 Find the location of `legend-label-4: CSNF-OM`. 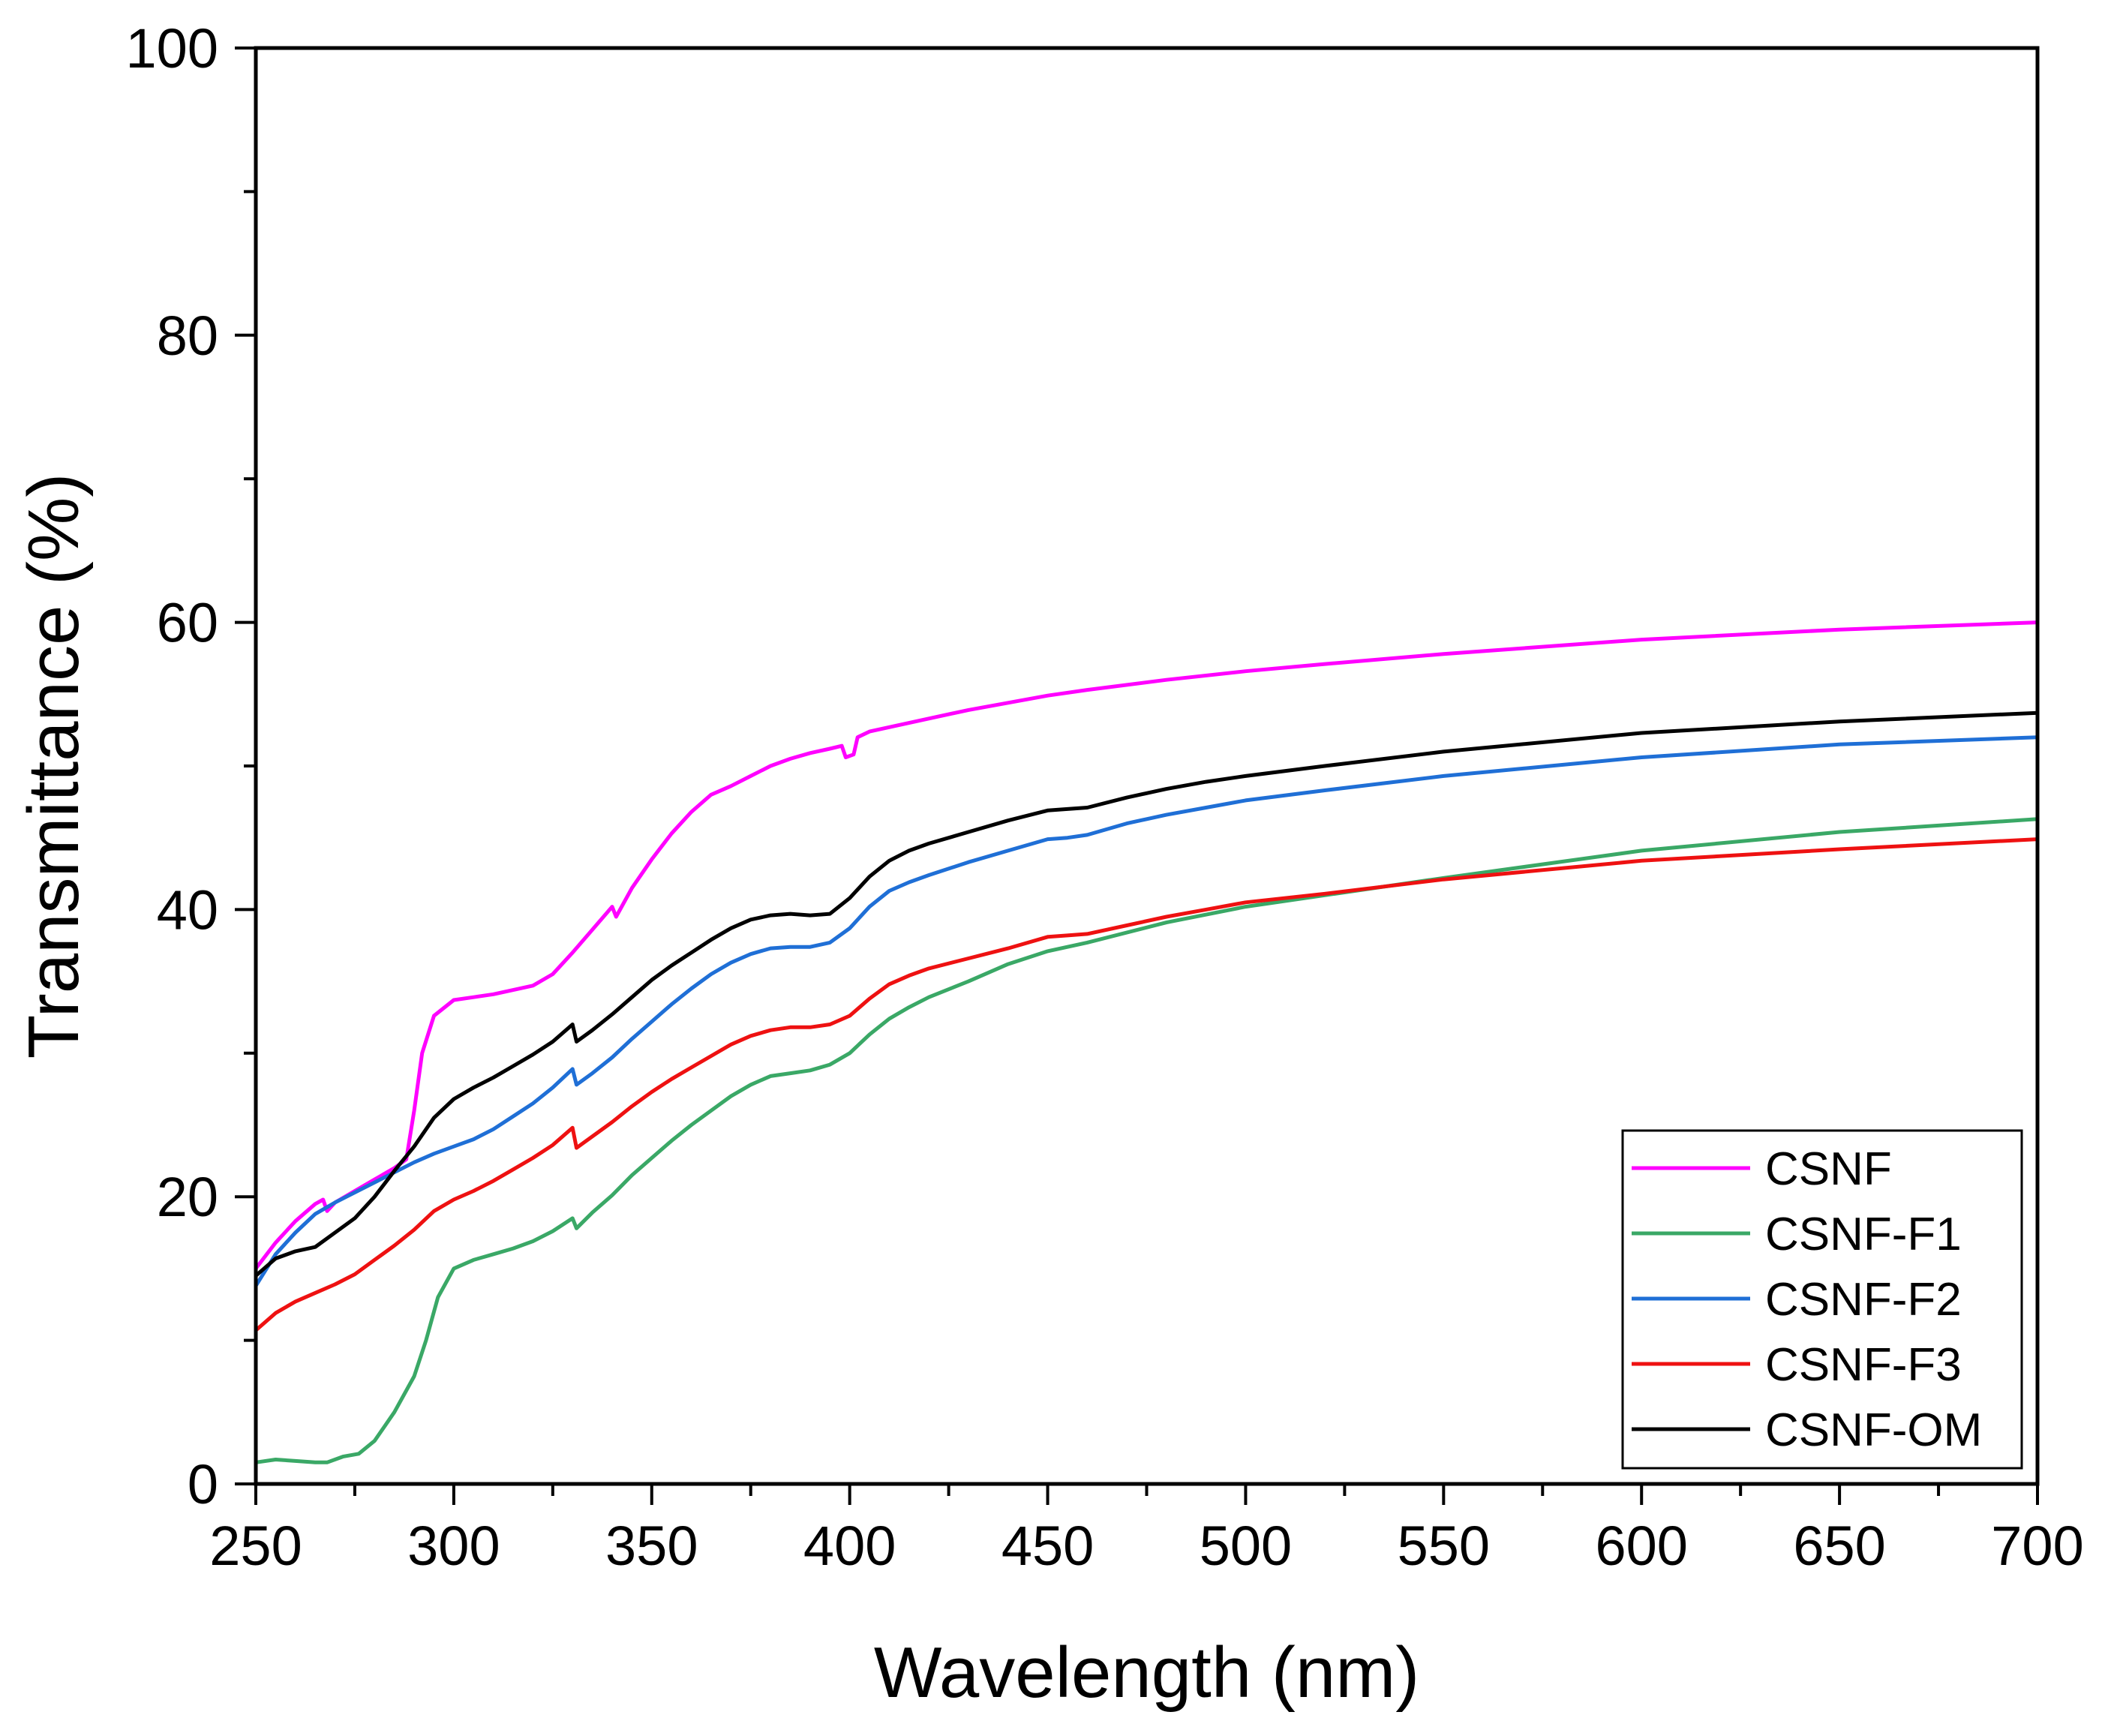

legend-label-4: CSNF-OM is located at coordinates (1873, 1430).